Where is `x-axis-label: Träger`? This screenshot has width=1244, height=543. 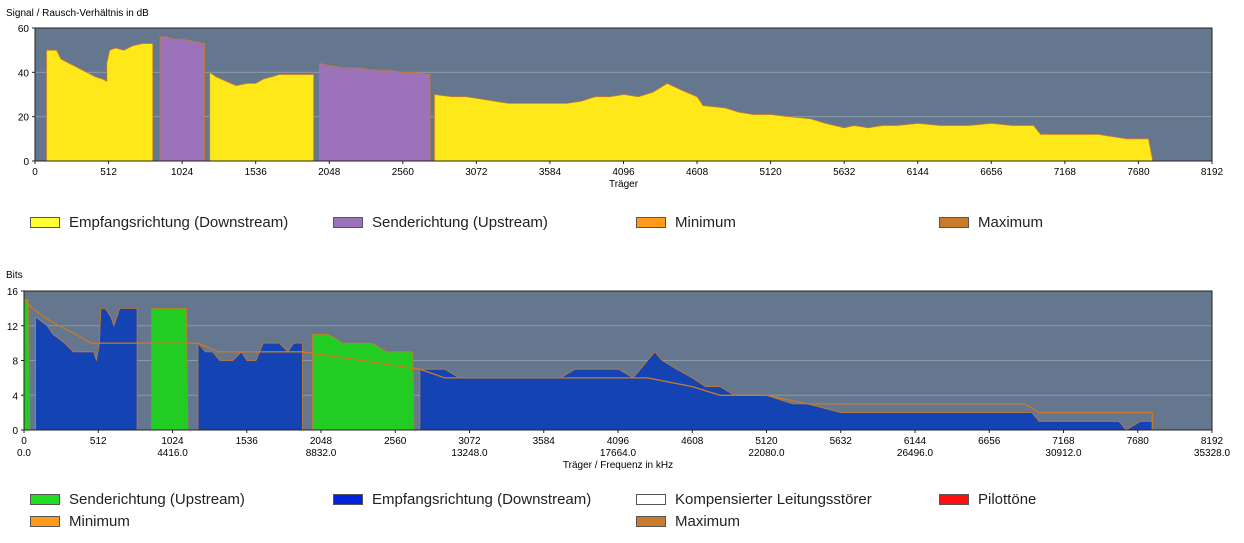
x-axis-label: Träger is located at coordinates (624, 184).